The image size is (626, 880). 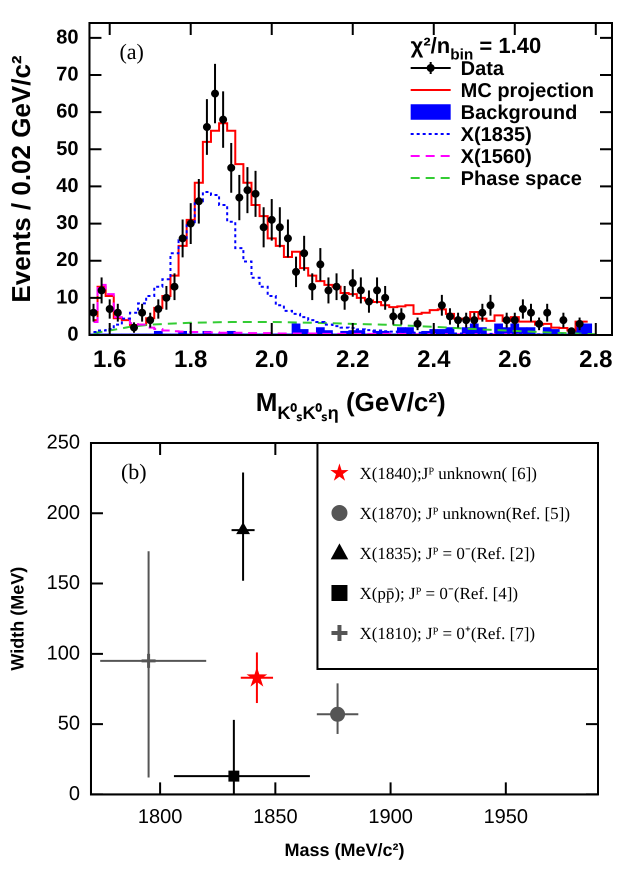 What do you see at coordinates (521, 179) in the screenshot?
I see `legend-label: Phase space` at bounding box center [521, 179].